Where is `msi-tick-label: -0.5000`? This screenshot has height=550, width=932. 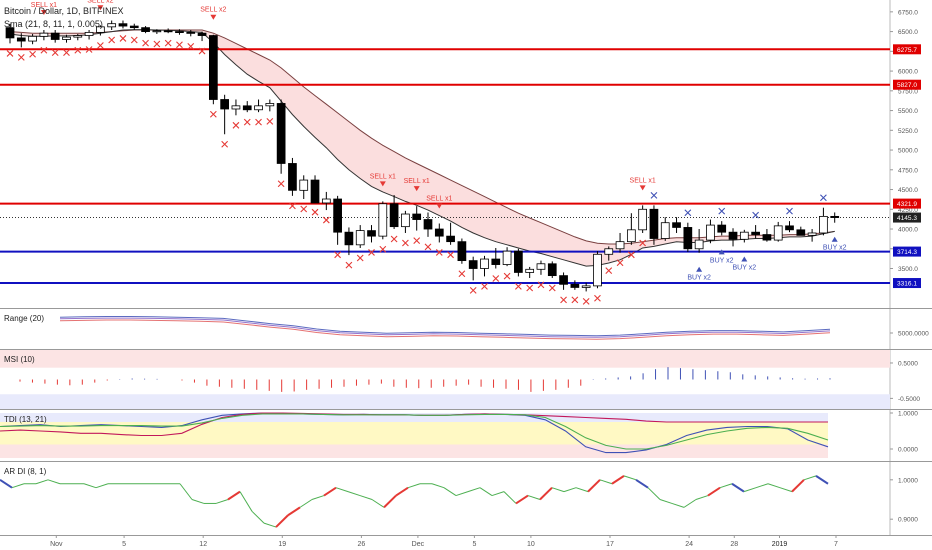 msi-tick-label: -0.5000 is located at coordinates (909, 399).